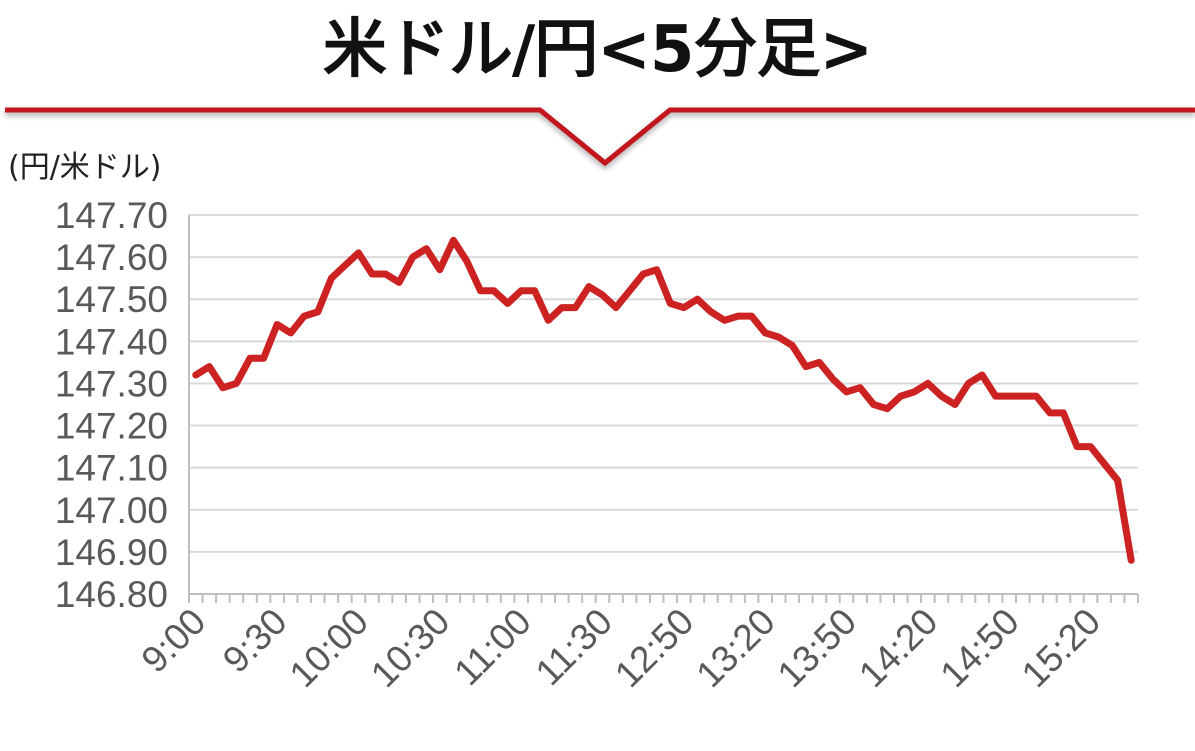 The width and height of the screenshot is (1195, 751). Describe the element at coordinates (111, 594) in the screenshot. I see `y-tick-label: 146.80` at that location.